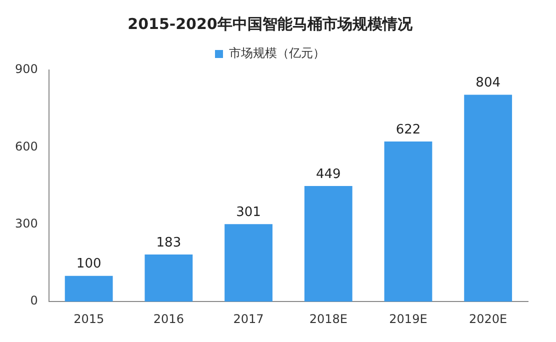 The width and height of the screenshot is (556, 342). I want to click on y-tick-label: 600, so click(26, 146).